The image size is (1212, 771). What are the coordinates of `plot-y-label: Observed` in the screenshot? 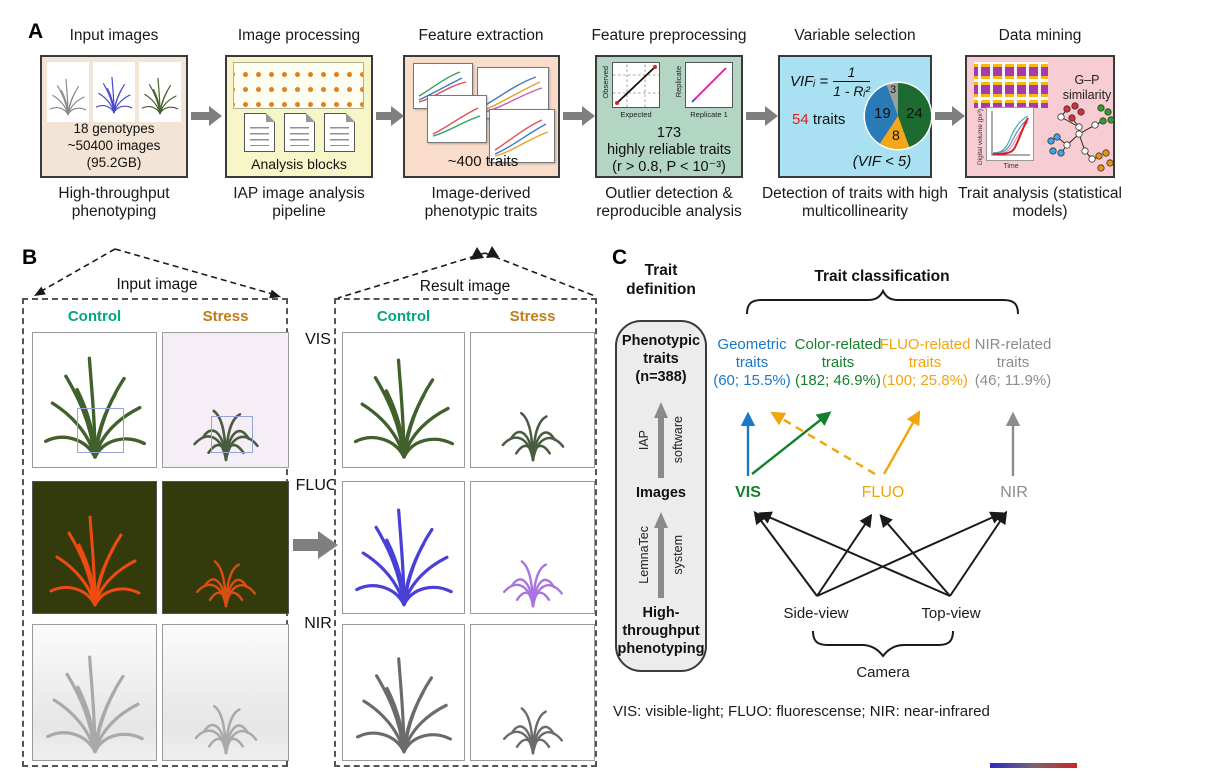 It's located at (605, 82).